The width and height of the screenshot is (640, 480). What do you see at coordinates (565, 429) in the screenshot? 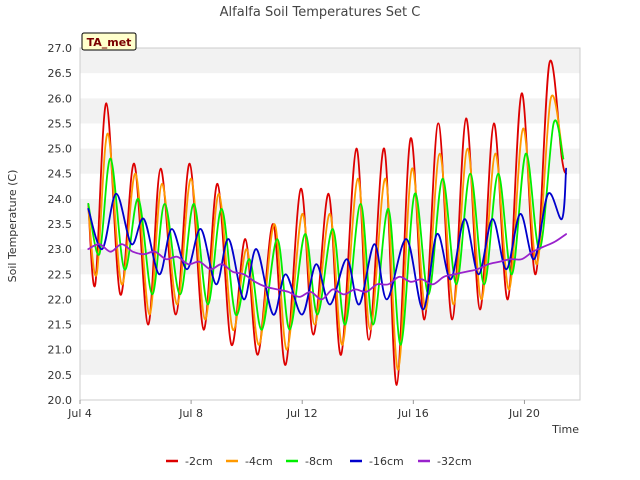
I see `x-axis-title: Time` at bounding box center [565, 429].